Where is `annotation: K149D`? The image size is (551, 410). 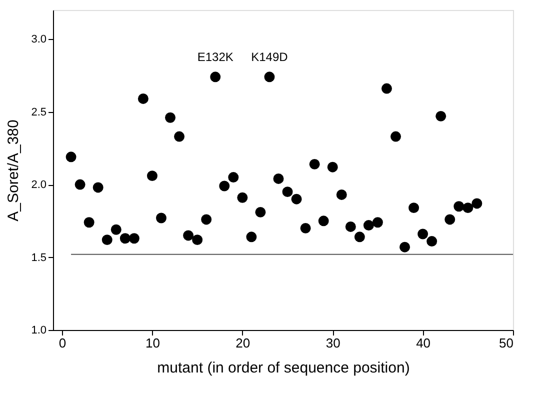 annotation: K149D is located at coordinates (269, 57).